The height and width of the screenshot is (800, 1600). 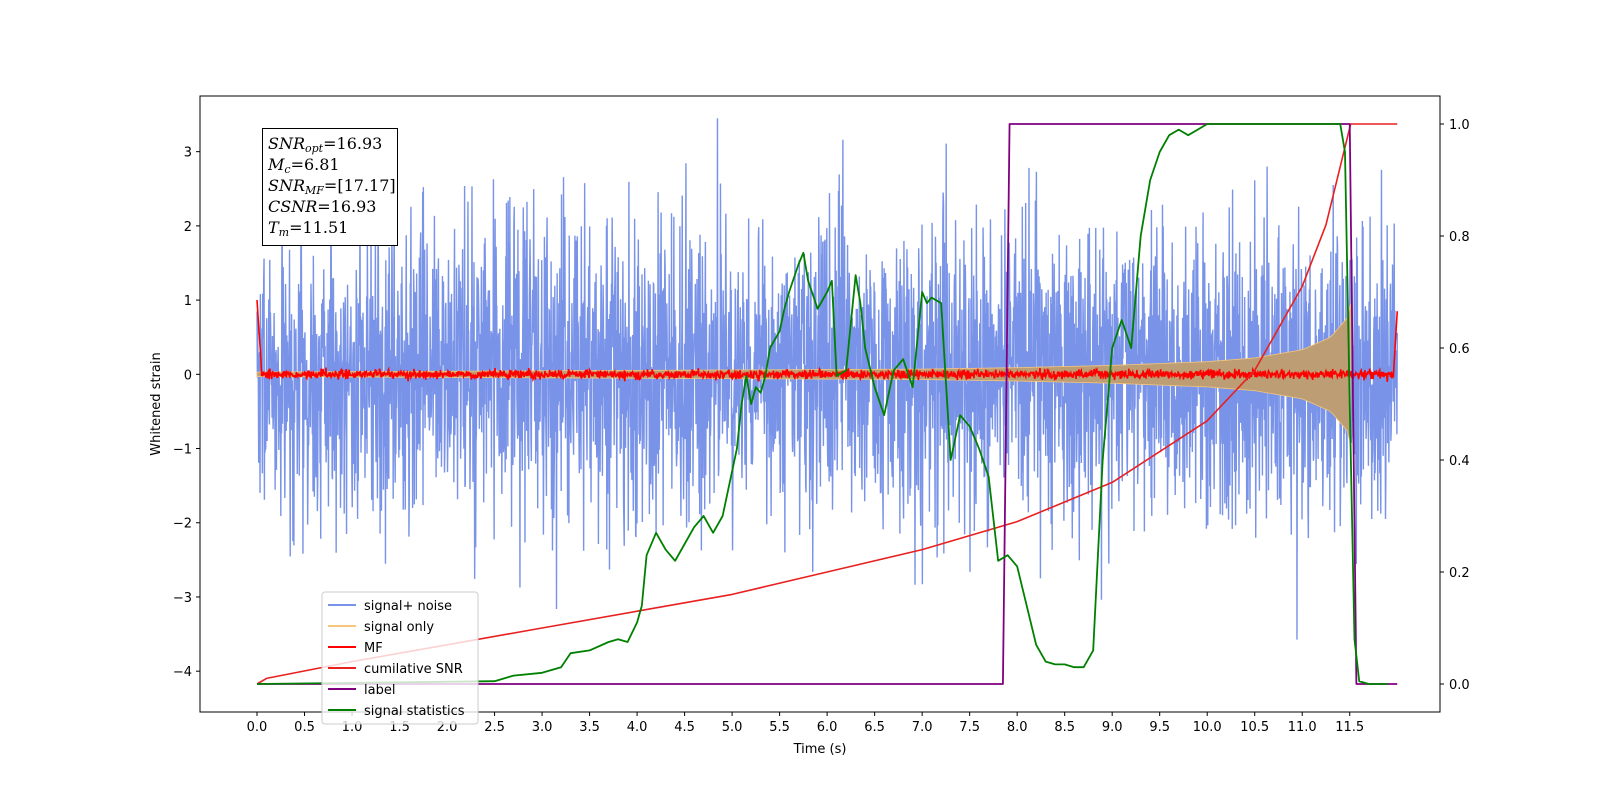 I want to click on legend-entry: signal statistics, so click(x=414, y=711).